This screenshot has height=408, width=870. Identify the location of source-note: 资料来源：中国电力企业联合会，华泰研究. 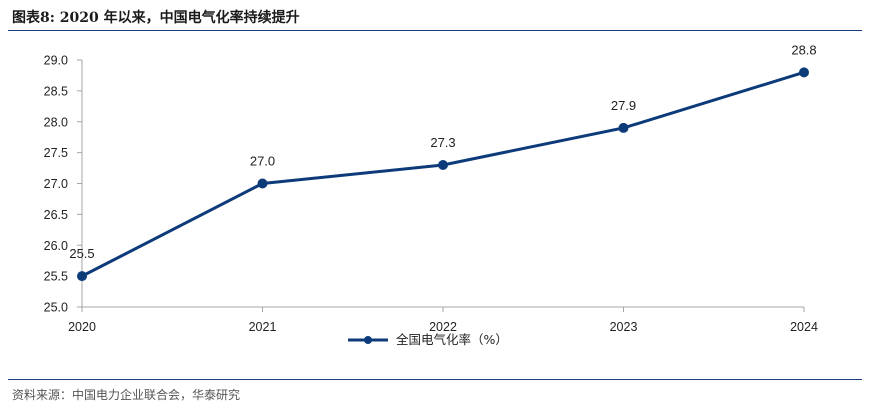
(126, 395).